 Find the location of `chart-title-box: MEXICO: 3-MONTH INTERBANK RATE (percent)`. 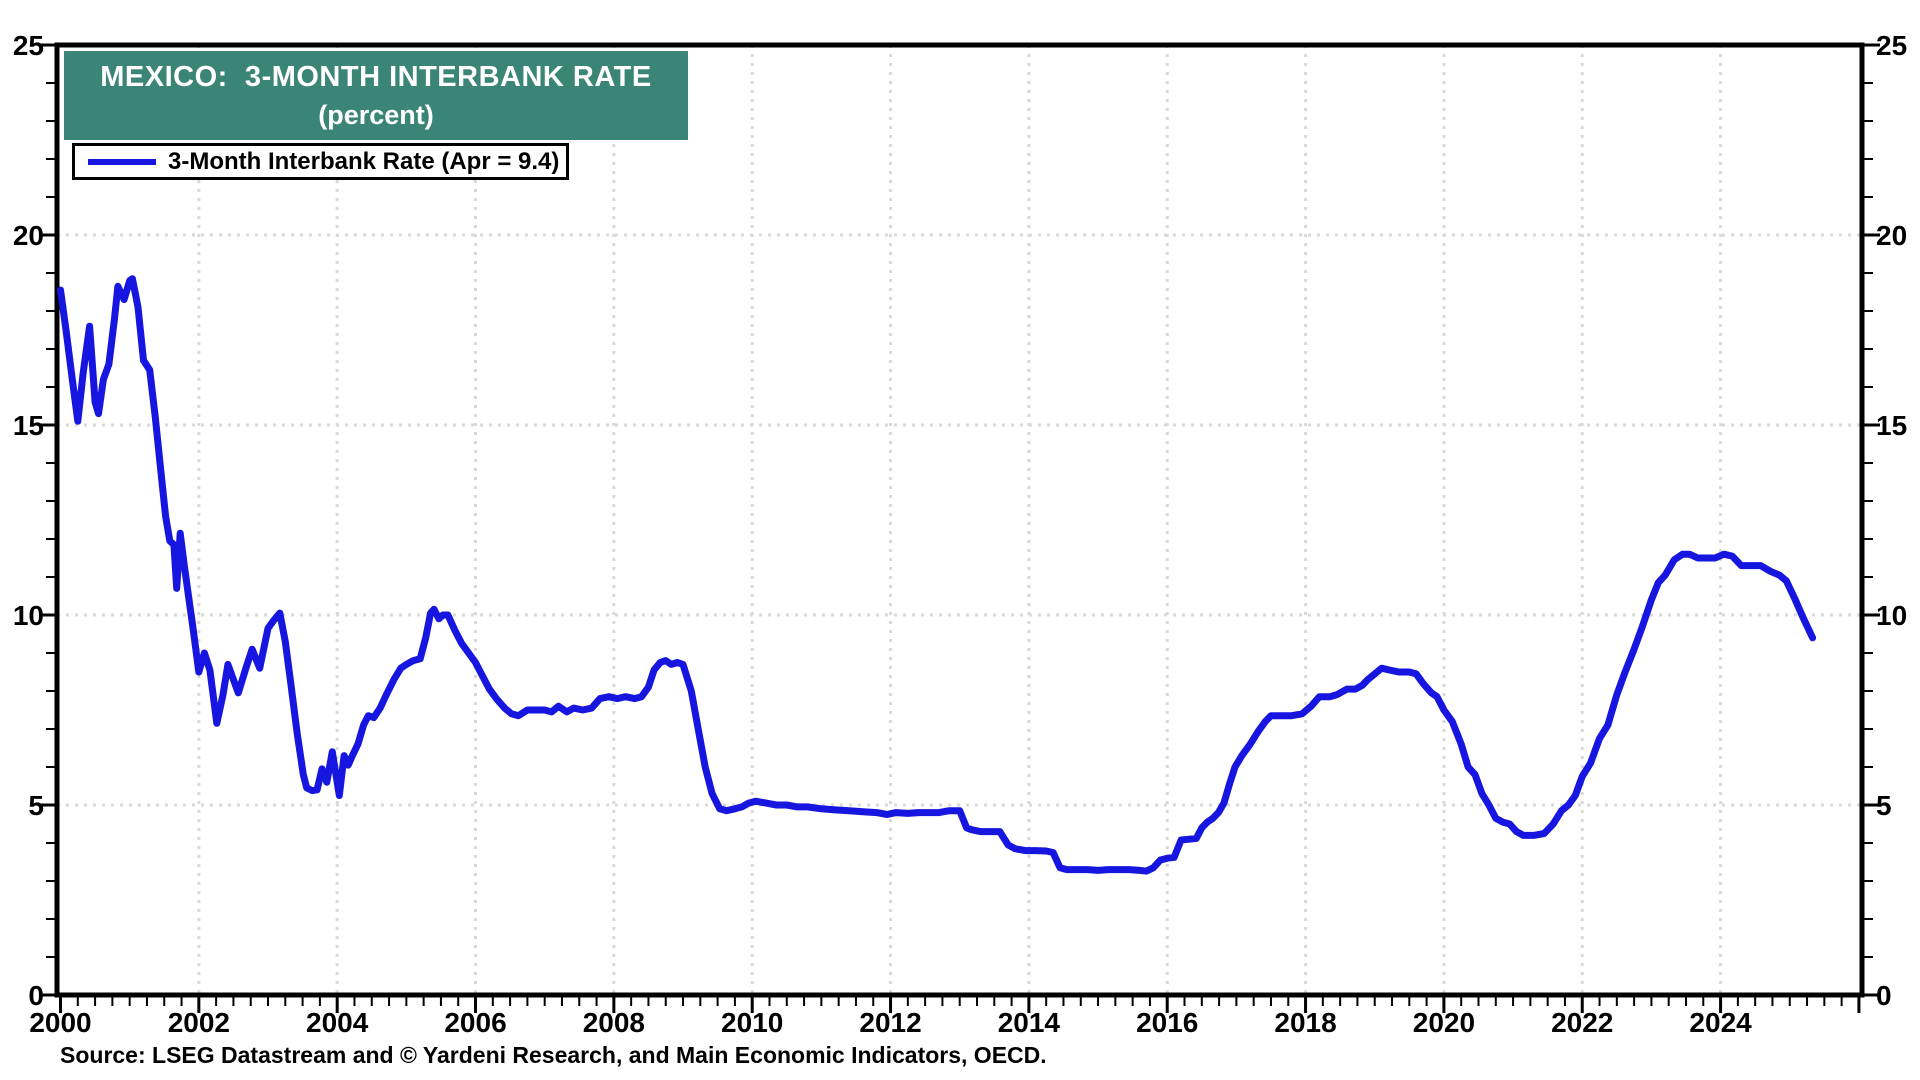

chart-title-box: MEXICO: 3-MONTH INTERBANK RATE (percent) is located at coordinates (376, 95).